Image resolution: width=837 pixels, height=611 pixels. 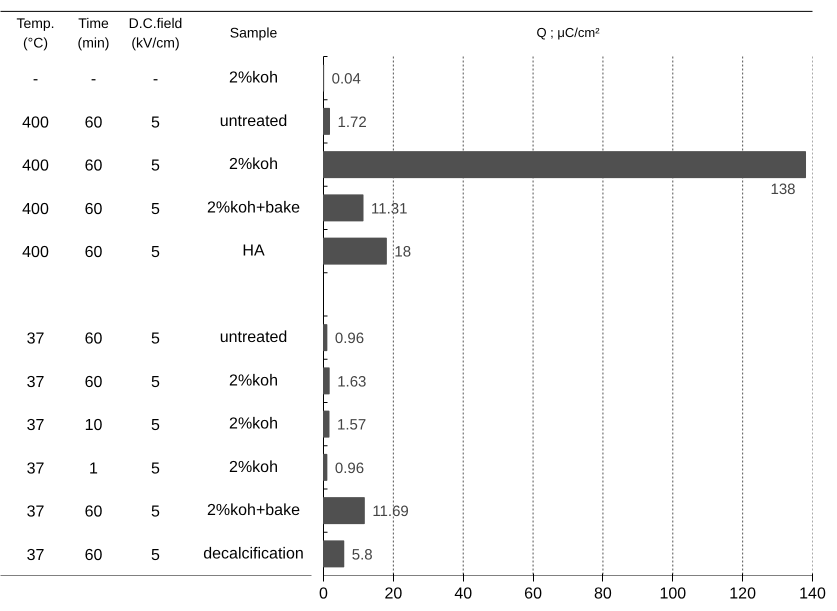 I want to click on data-label: 1.57, so click(x=351, y=425).